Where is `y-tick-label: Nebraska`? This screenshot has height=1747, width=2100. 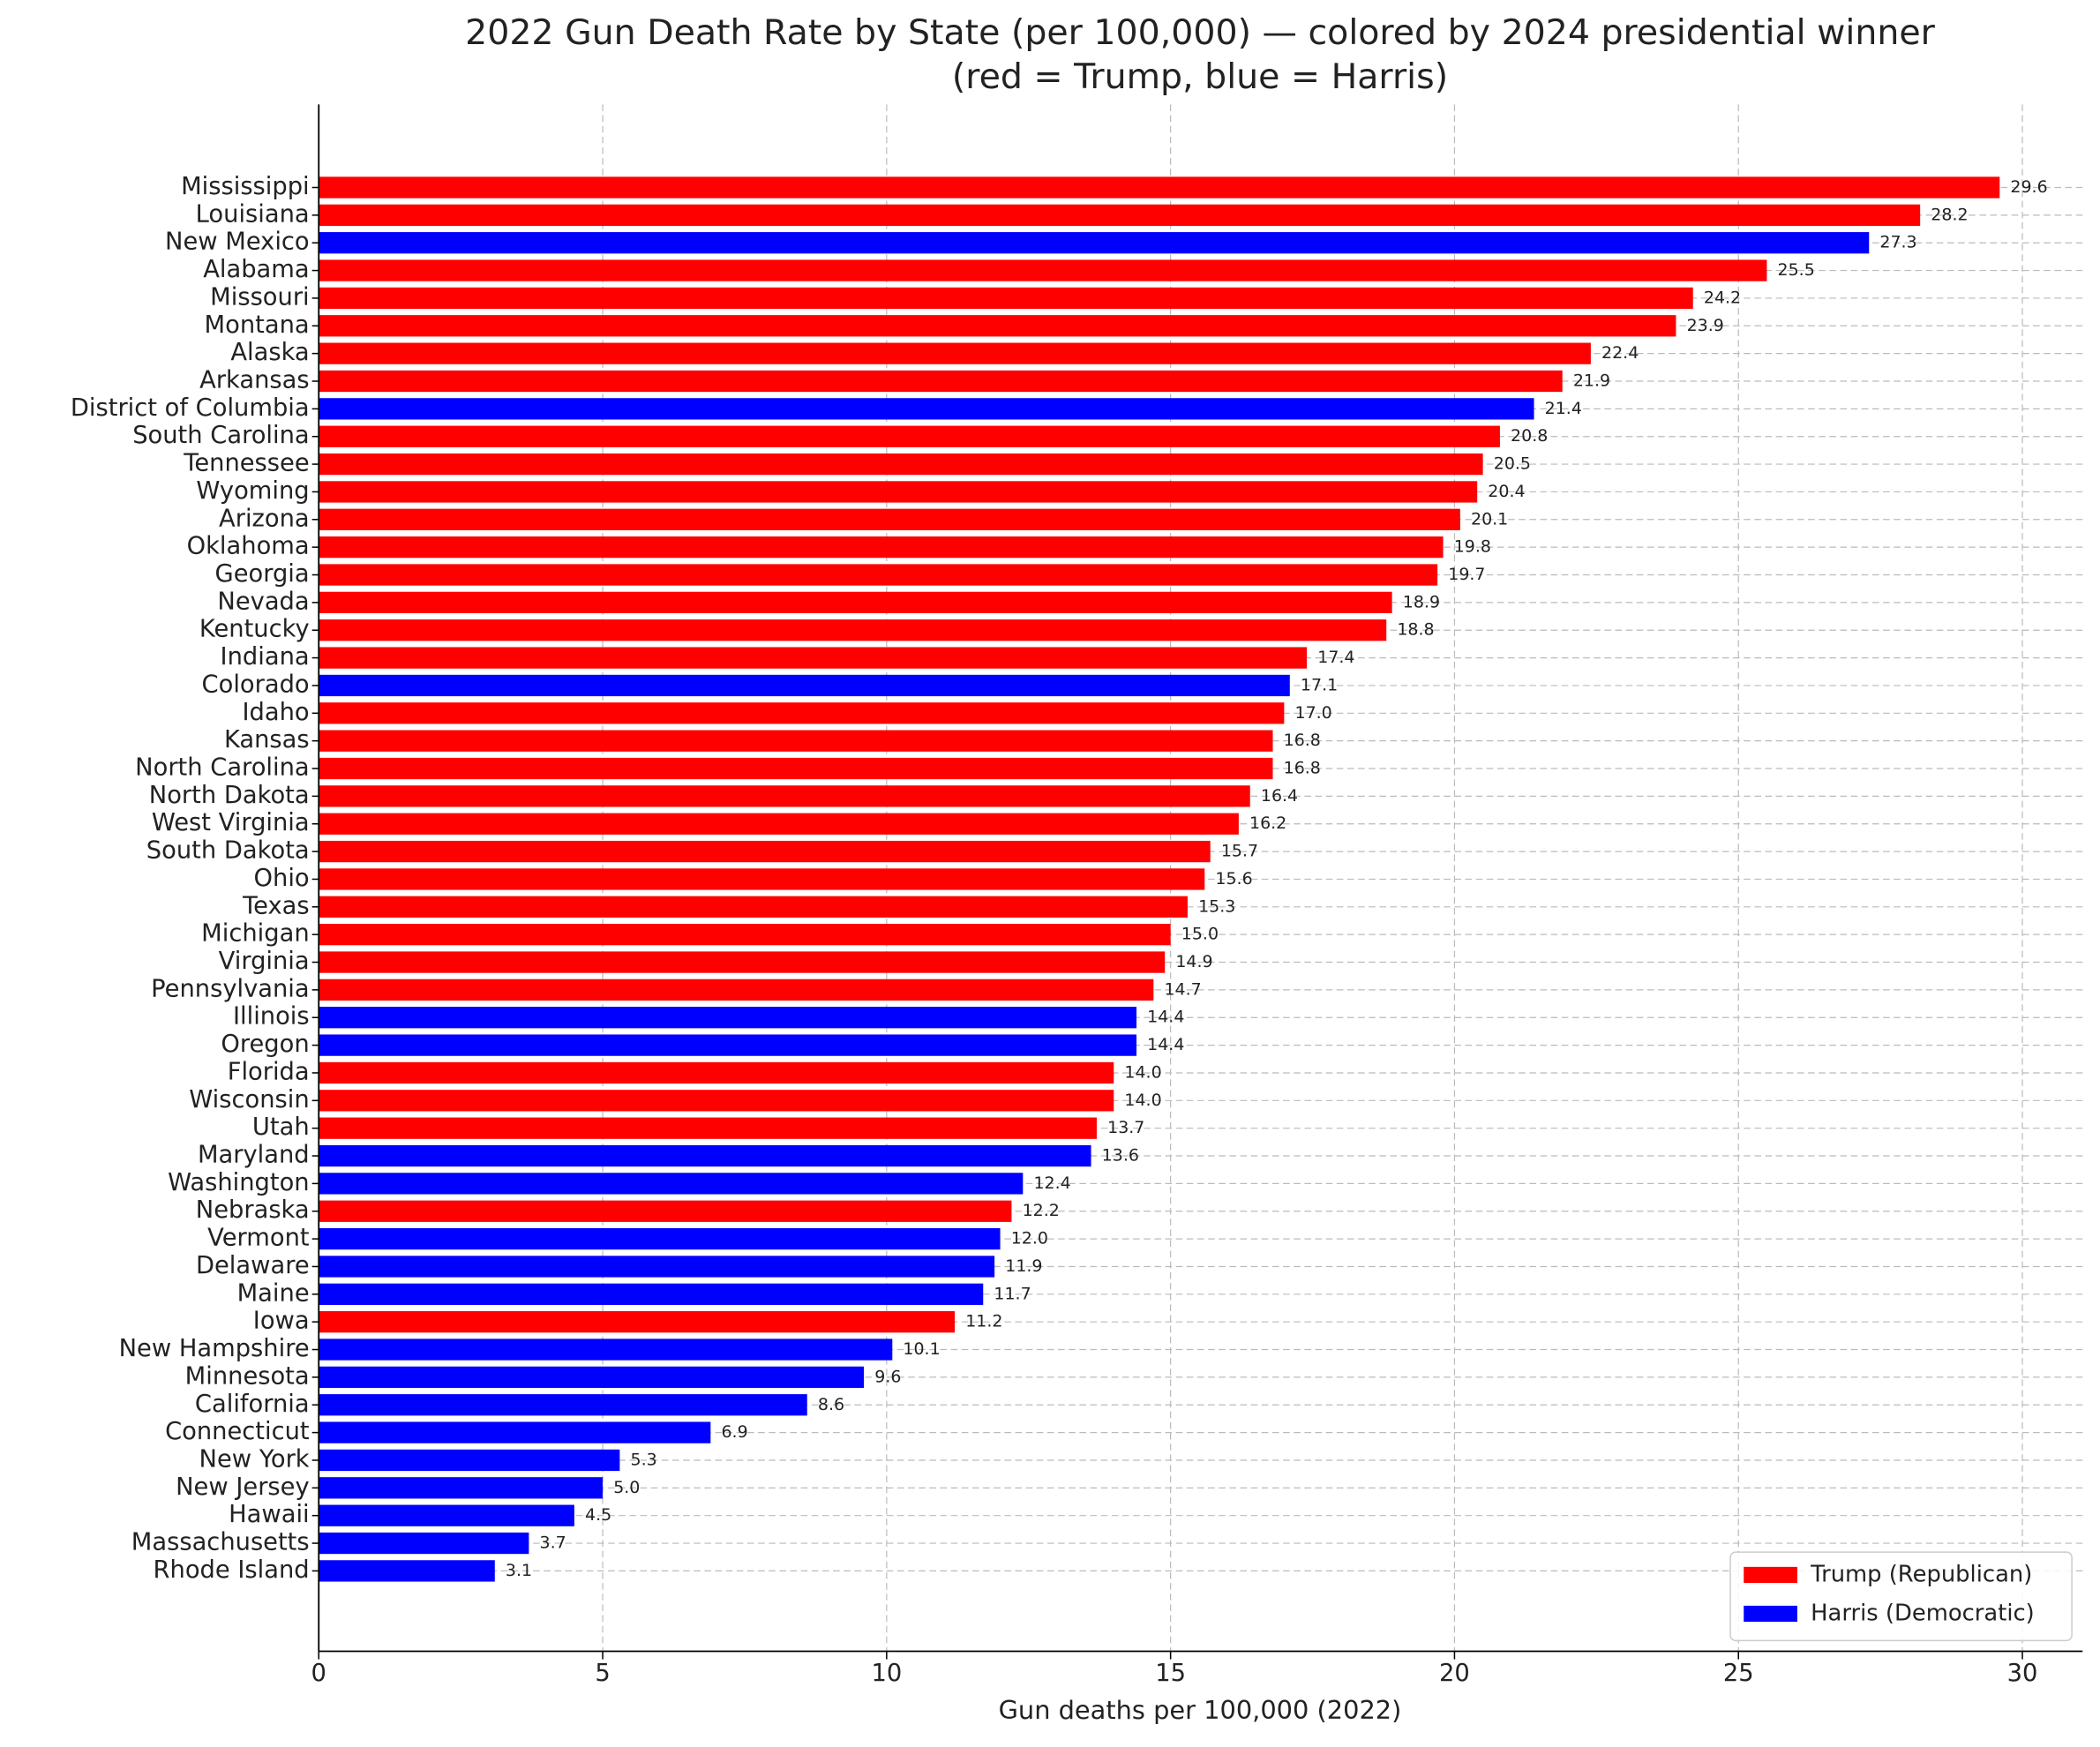 y-tick-label: Nebraska is located at coordinates (253, 1210).